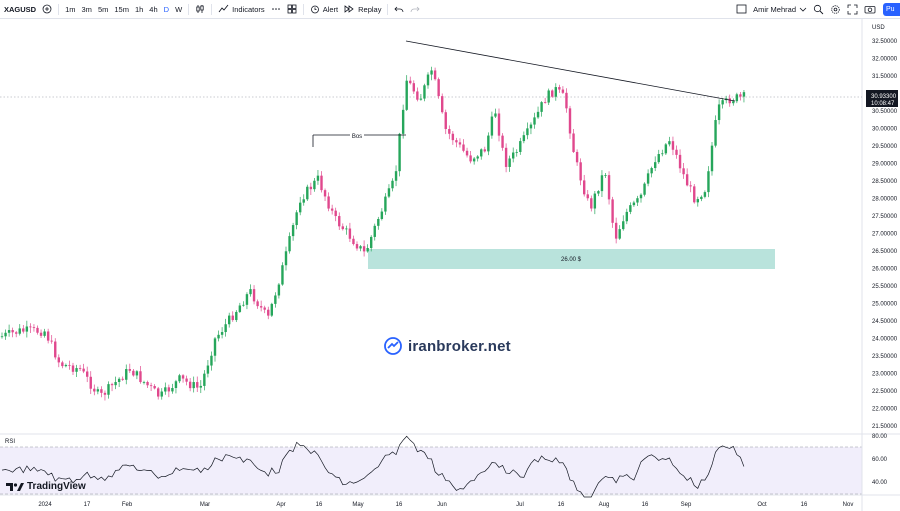 This screenshot has height=511, width=900. Describe the element at coordinates (884, 97) in the screenshot. I see `last-price-value: 30.93300` at that location.